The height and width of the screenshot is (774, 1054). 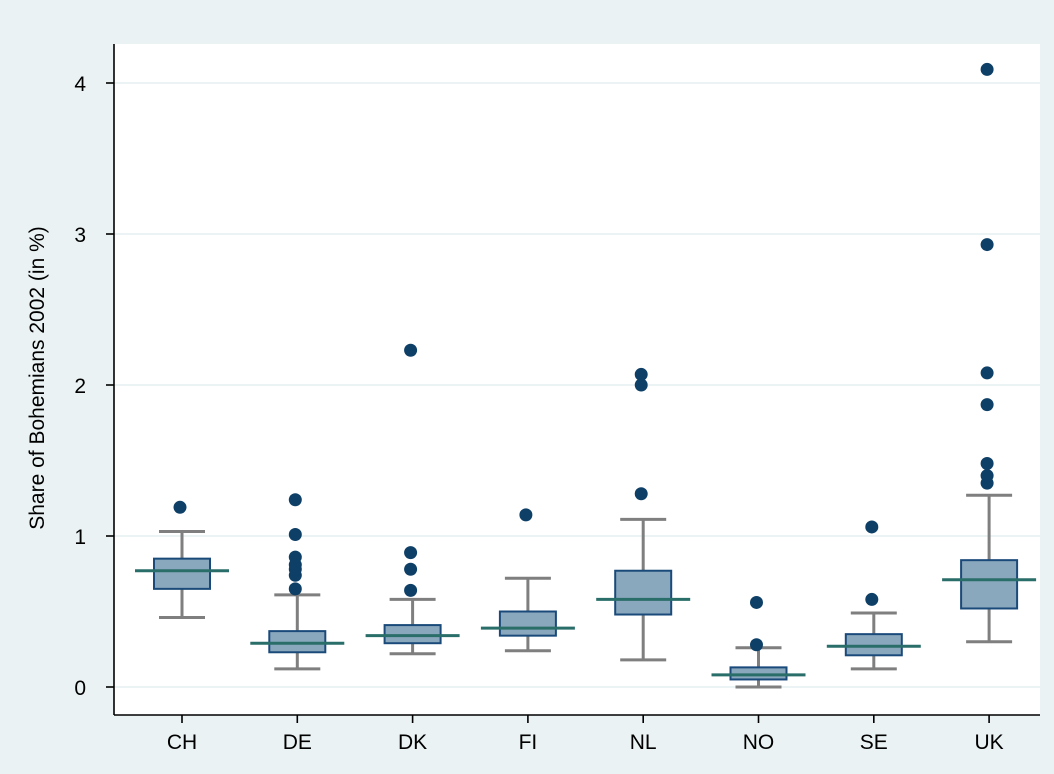 What do you see at coordinates (989, 353) in the screenshot?
I see `box-group-uk` at bounding box center [989, 353].